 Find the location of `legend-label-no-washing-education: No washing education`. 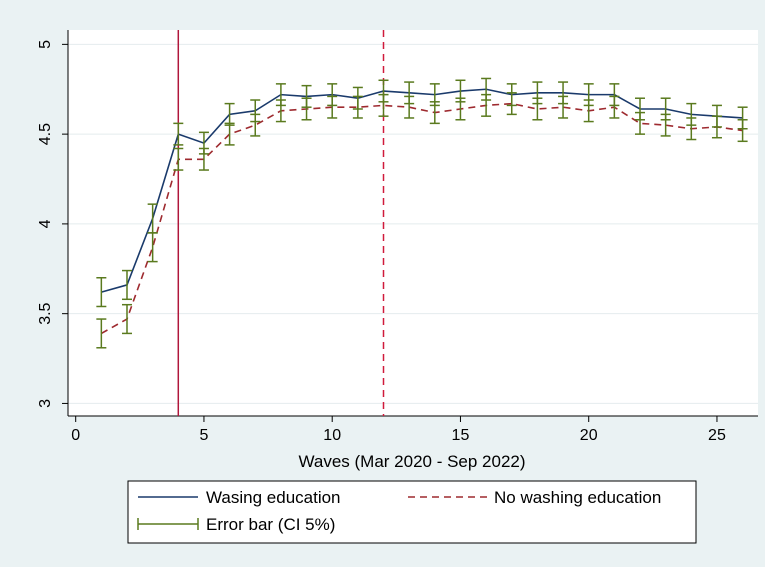

legend-label-no-washing-education: No washing education is located at coordinates (577, 497).